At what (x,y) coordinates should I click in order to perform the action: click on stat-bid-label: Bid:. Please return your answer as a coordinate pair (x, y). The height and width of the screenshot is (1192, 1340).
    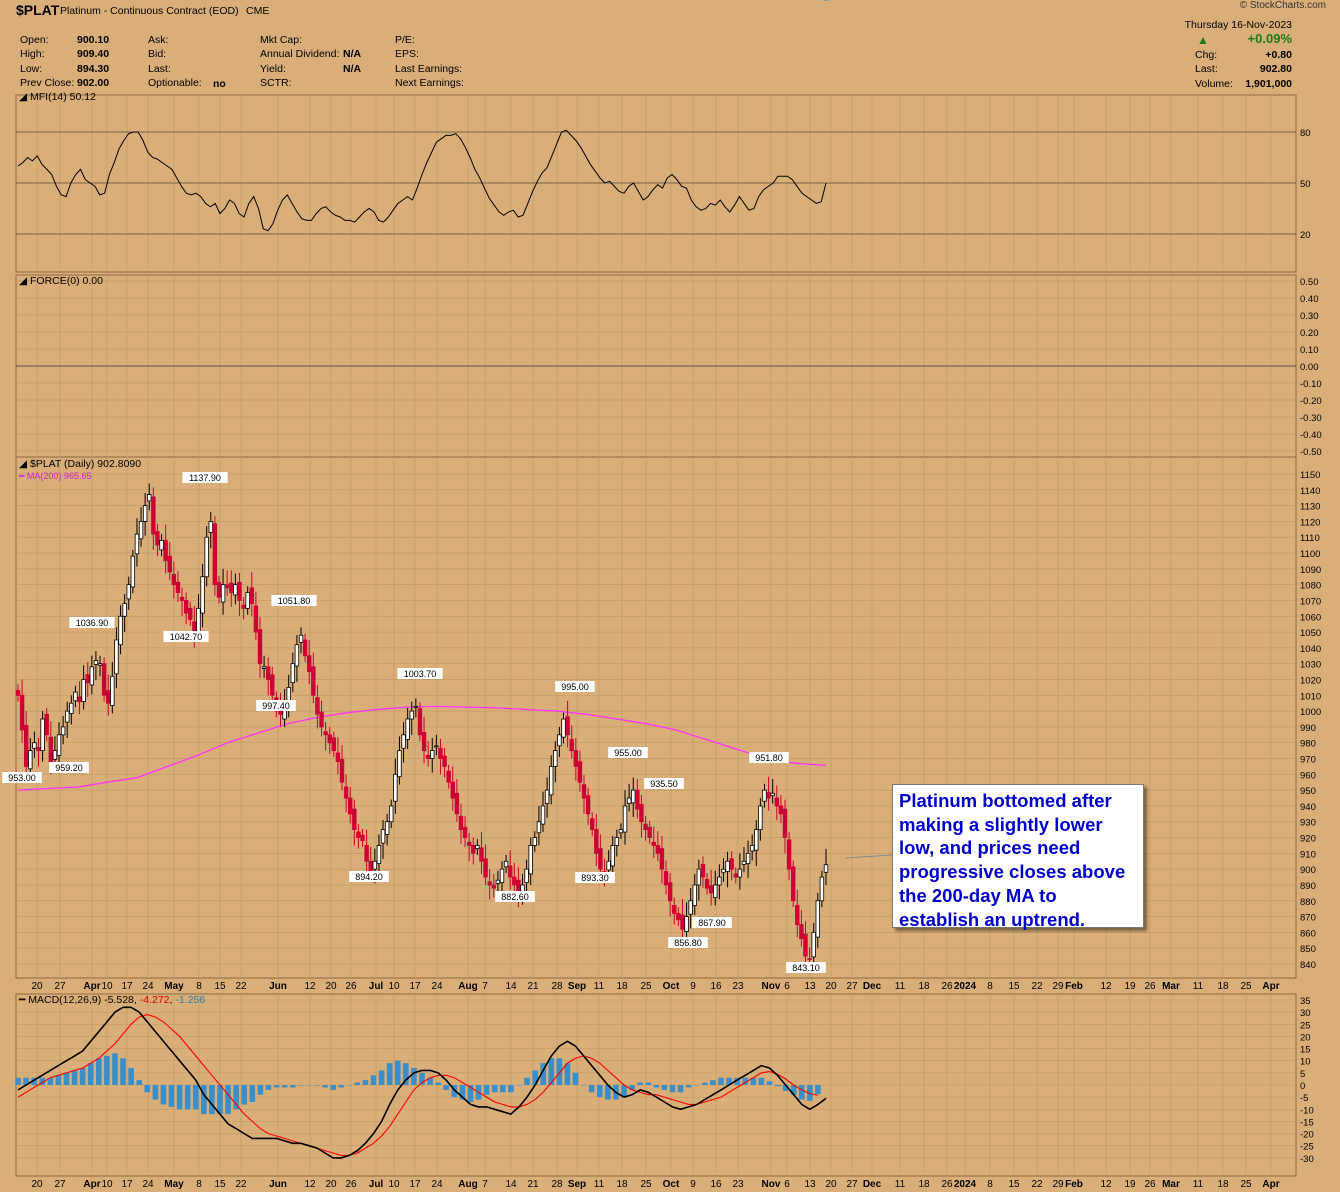
    Looking at the image, I should click on (157, 54).